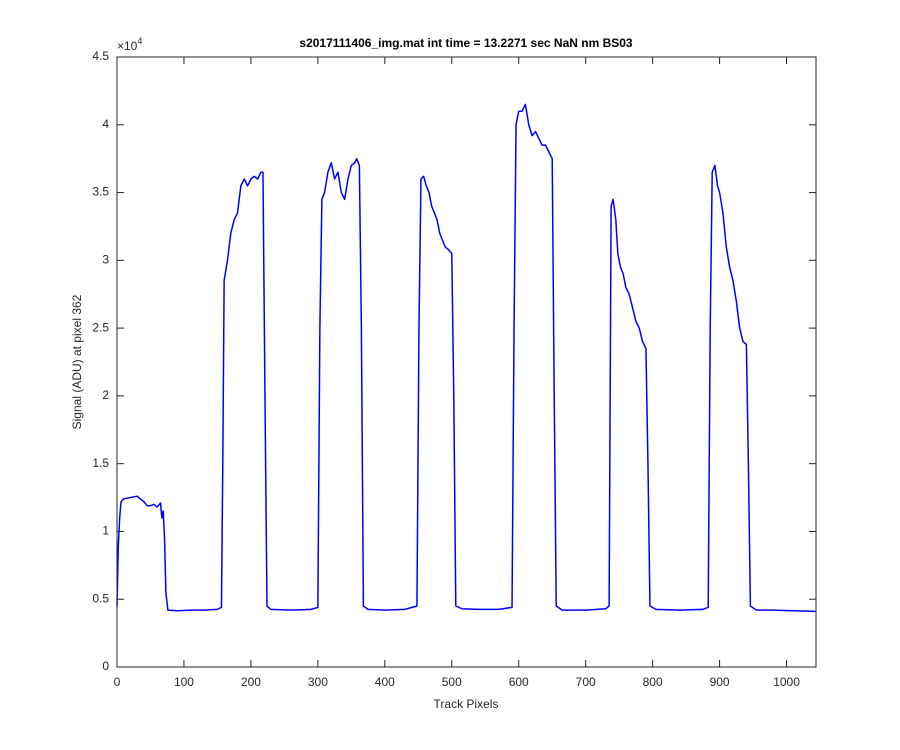  Describe the element at coordinates (586, 682) in the screenshot. I see `x-tick-label: 700` at that location.